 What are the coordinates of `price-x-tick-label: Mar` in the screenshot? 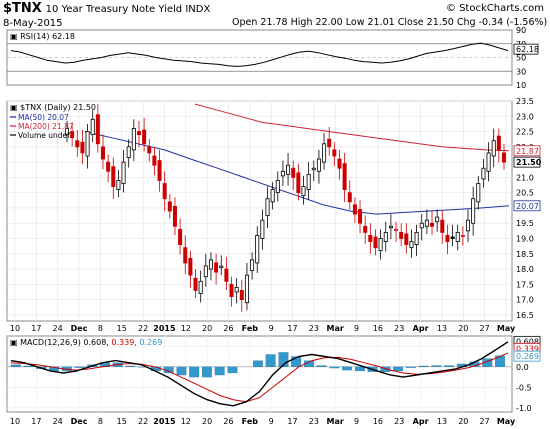 It's located at (335, 328).